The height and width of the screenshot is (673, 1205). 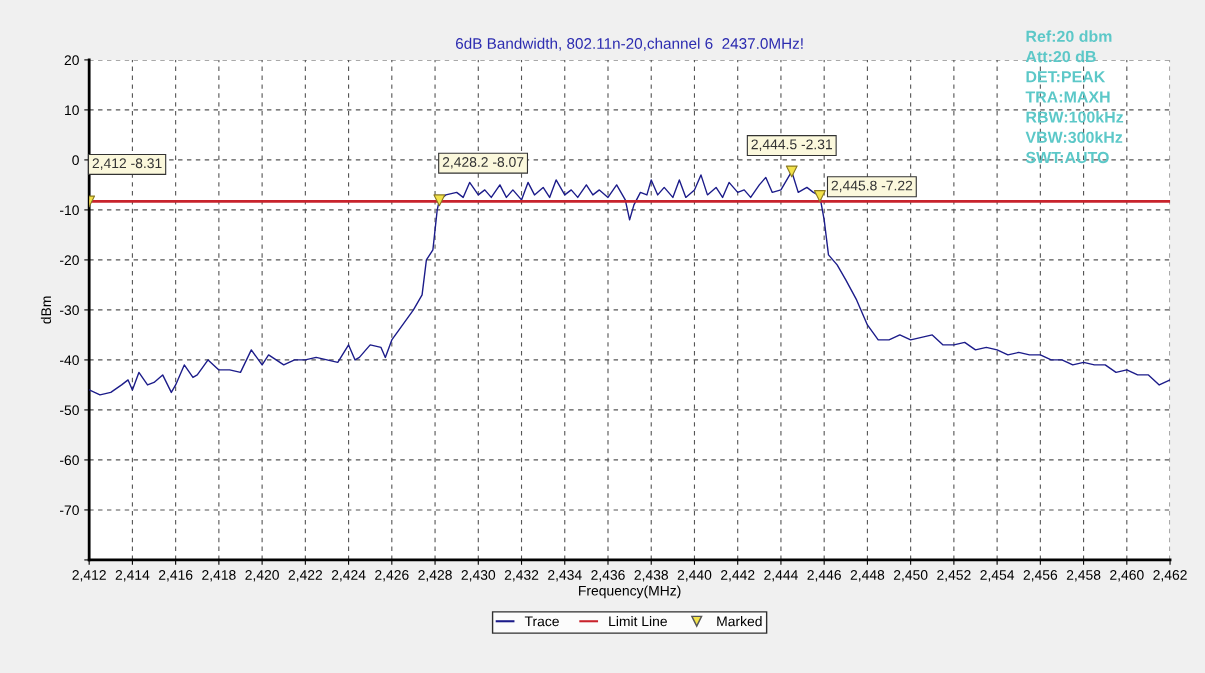 What do you see at coordinates (1127, 576) in the screenshot?
I see `x-tick-label: 2,460` at bounding box center [1127, 576].